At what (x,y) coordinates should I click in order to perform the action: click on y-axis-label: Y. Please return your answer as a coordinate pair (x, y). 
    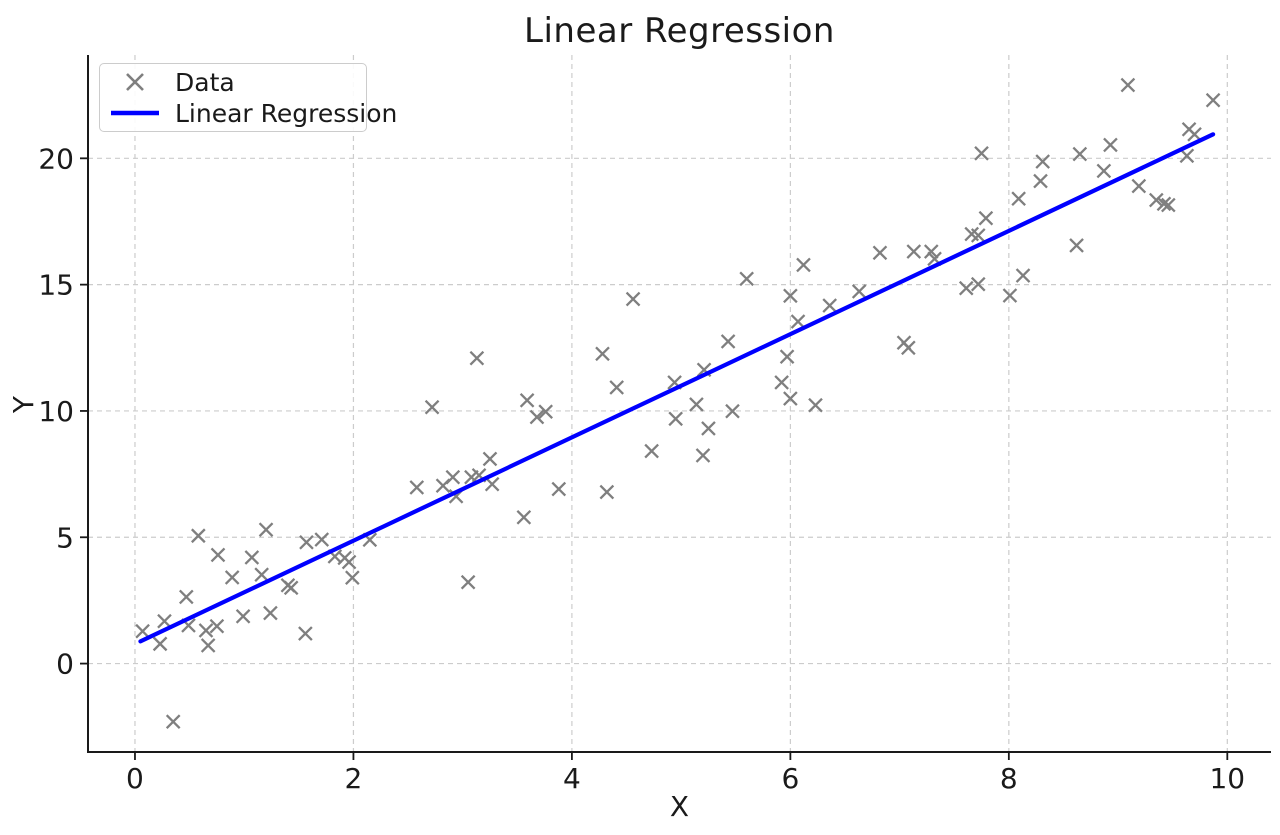
    Looking at the image, I should click on (23, 404).